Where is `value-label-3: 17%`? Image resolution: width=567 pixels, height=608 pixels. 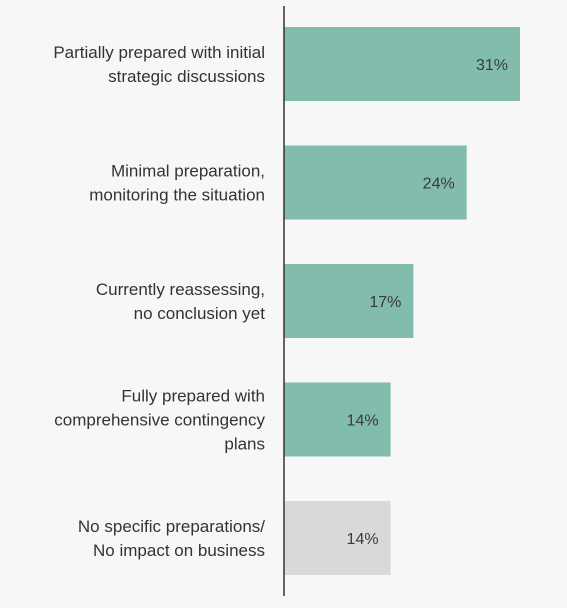 value-label-3: 17% is located at coordinates (385, 302).